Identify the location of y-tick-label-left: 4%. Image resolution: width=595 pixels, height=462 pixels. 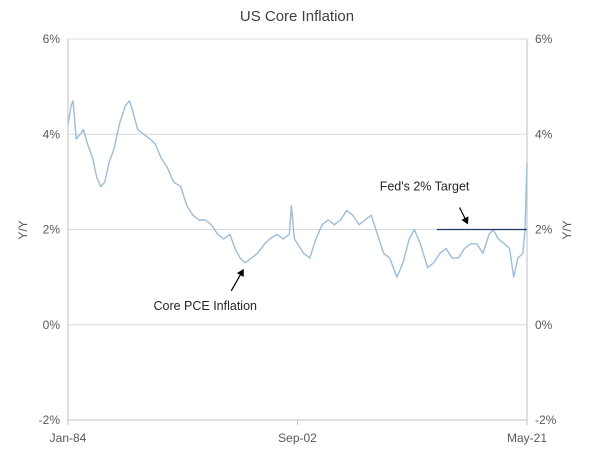
(52, 134).